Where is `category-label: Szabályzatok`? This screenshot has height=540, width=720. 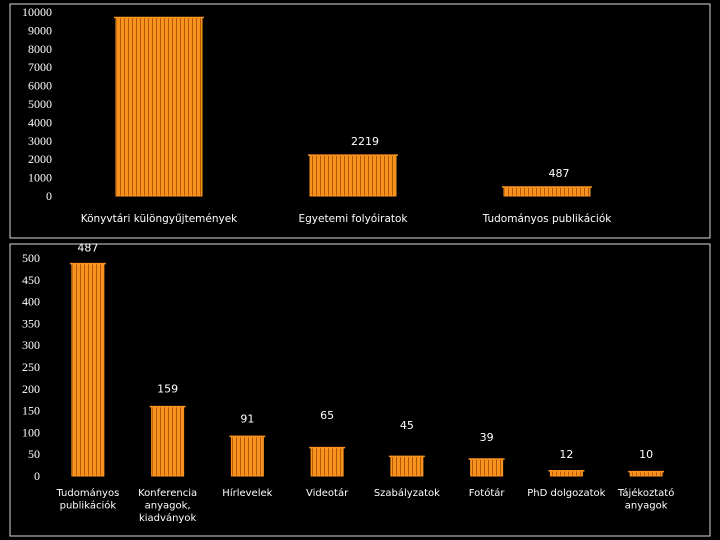
category-label: Szabályzatok is located at coordinates (407, 493).